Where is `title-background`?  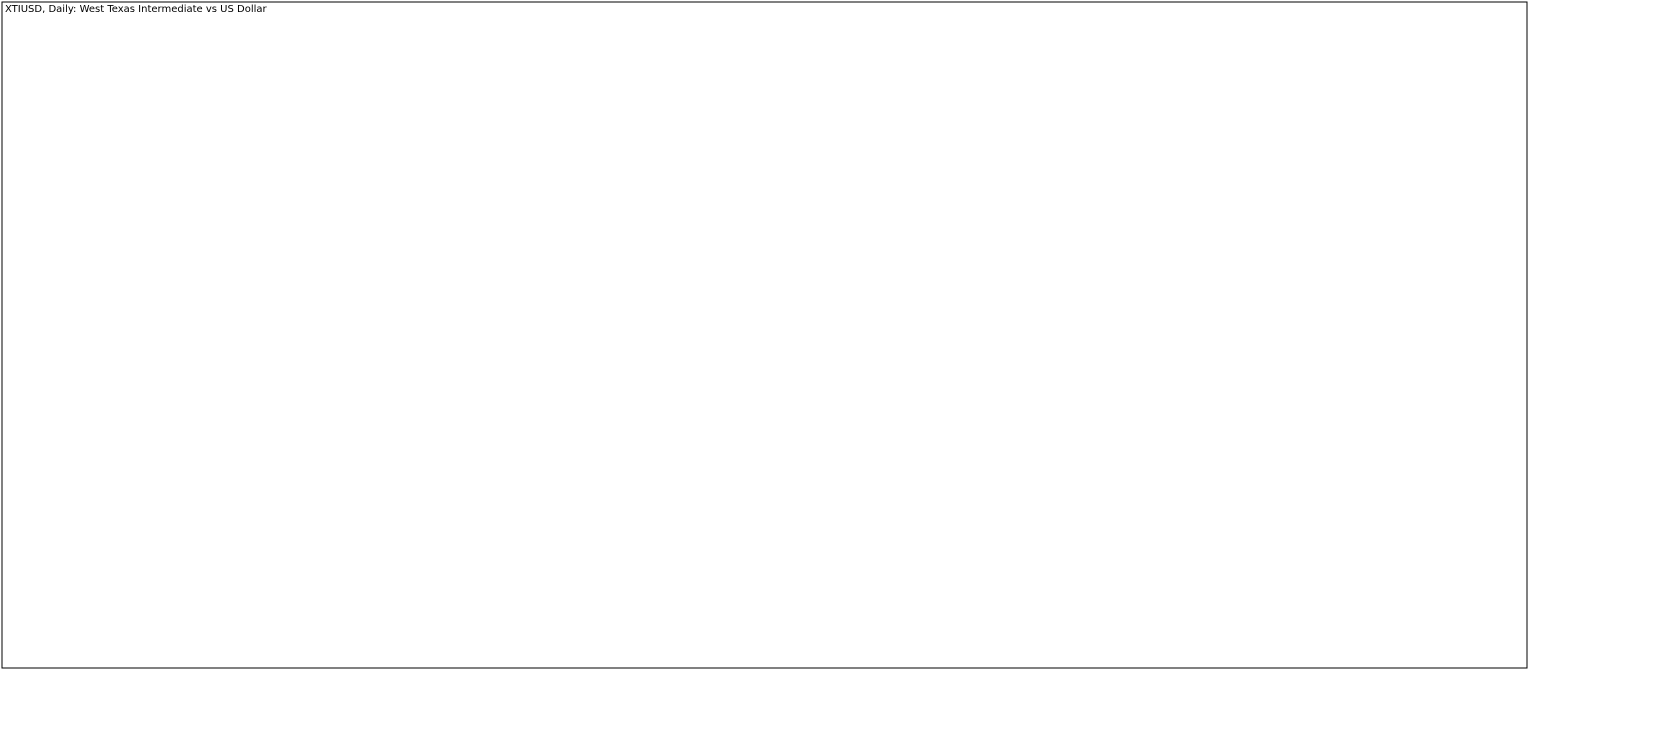 title-background is located at coordinates (123, 9).